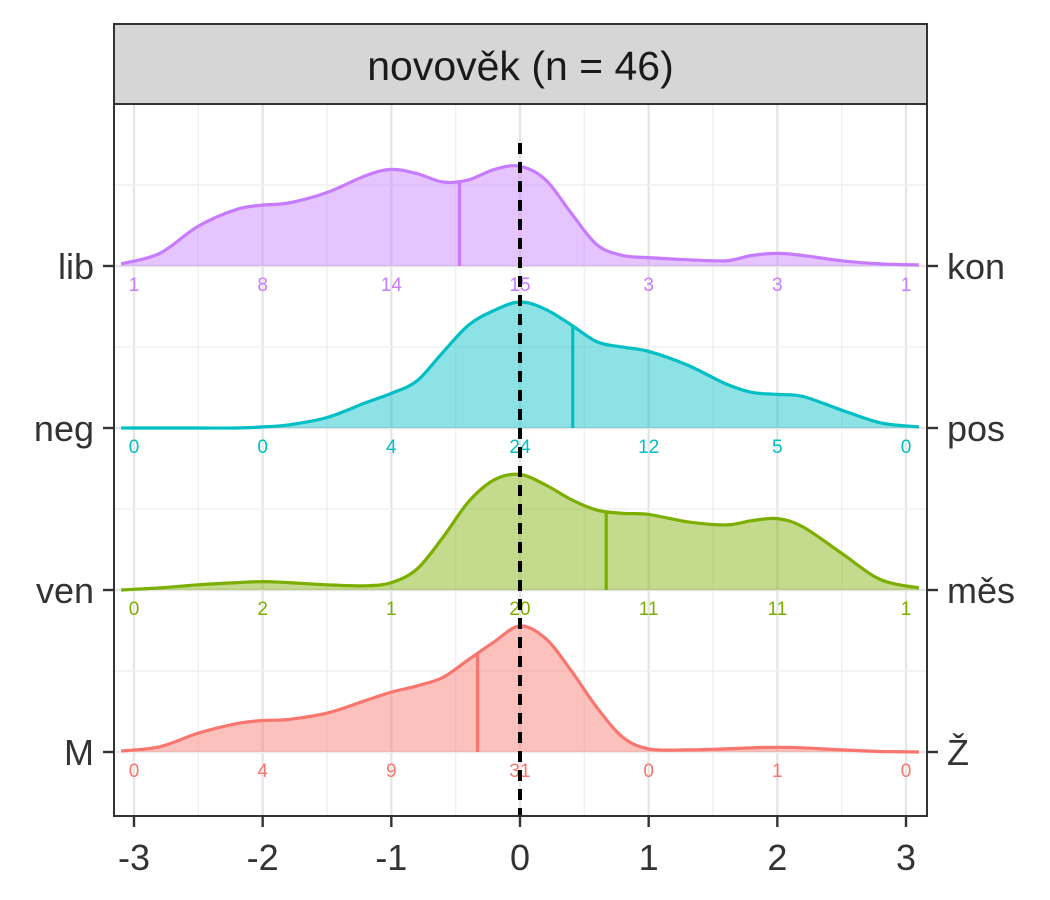 The width and height of the screenshot is (1050, 900). I want to click on count-label: 14, so click(392, 285).